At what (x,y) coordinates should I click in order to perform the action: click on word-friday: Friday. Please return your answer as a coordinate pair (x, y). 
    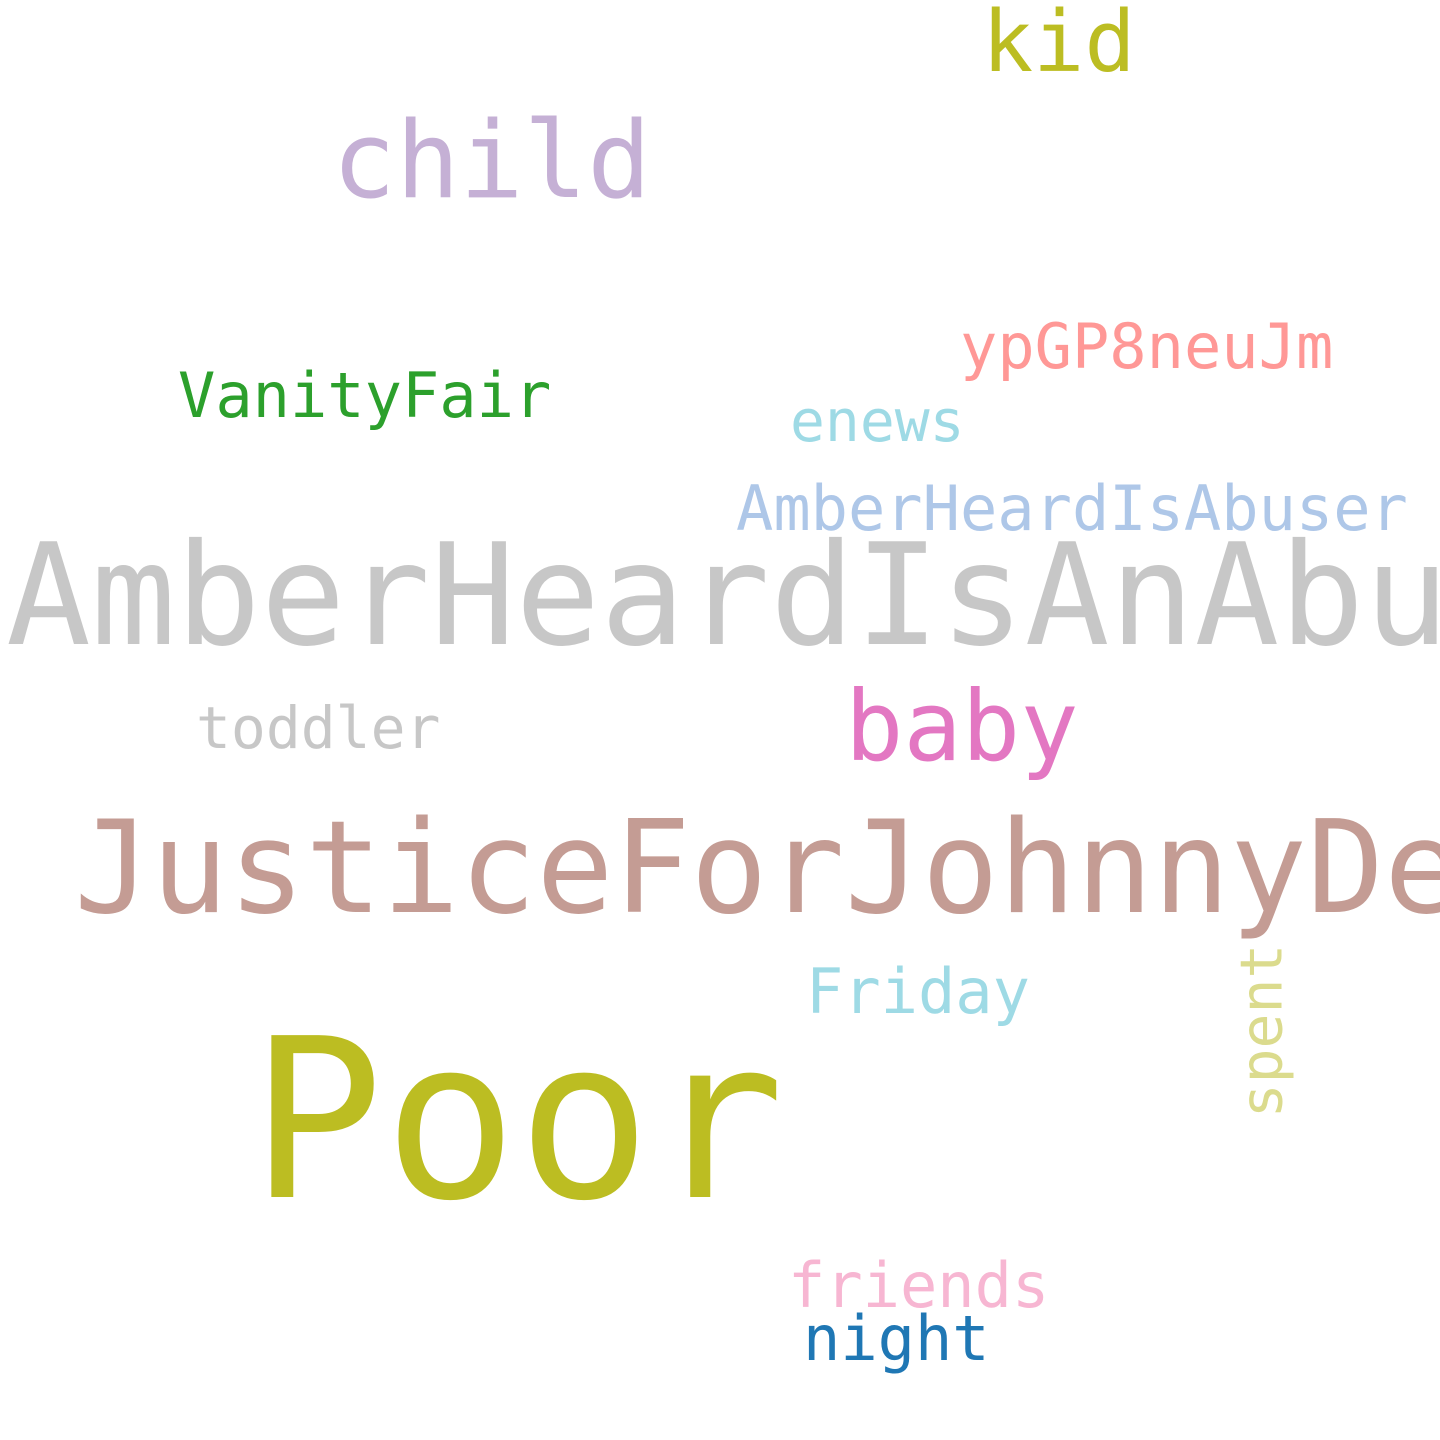
    Looking at the image, I should click on (918, 991).